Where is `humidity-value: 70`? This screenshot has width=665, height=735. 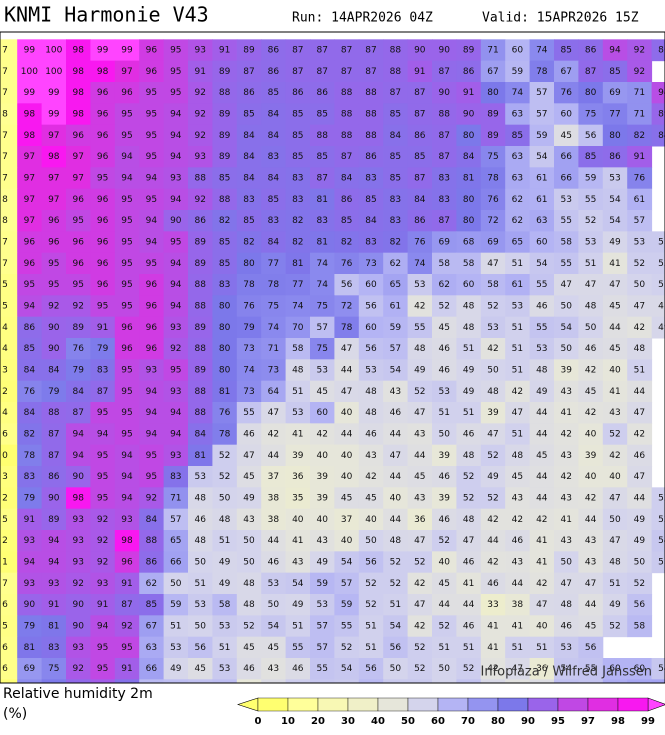
humidity-value: 70 is located at coordinates (298, 328).